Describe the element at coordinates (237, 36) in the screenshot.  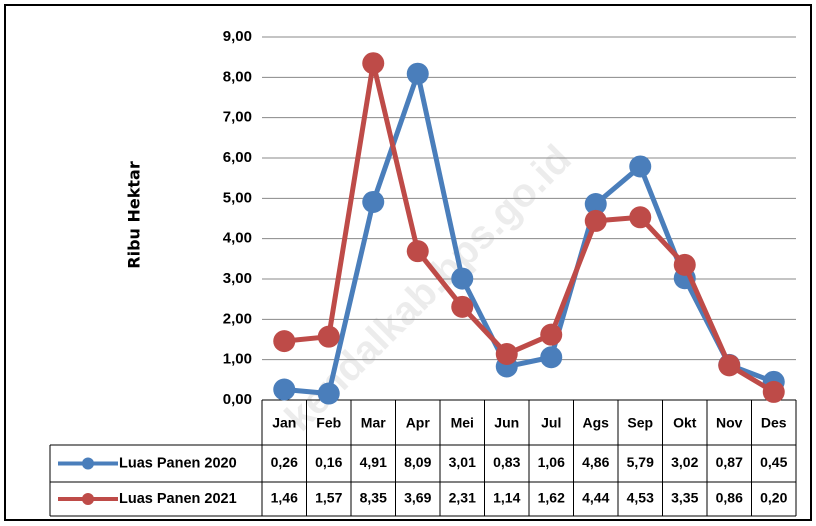
I see `y-tick-label: 9,00` at that location.